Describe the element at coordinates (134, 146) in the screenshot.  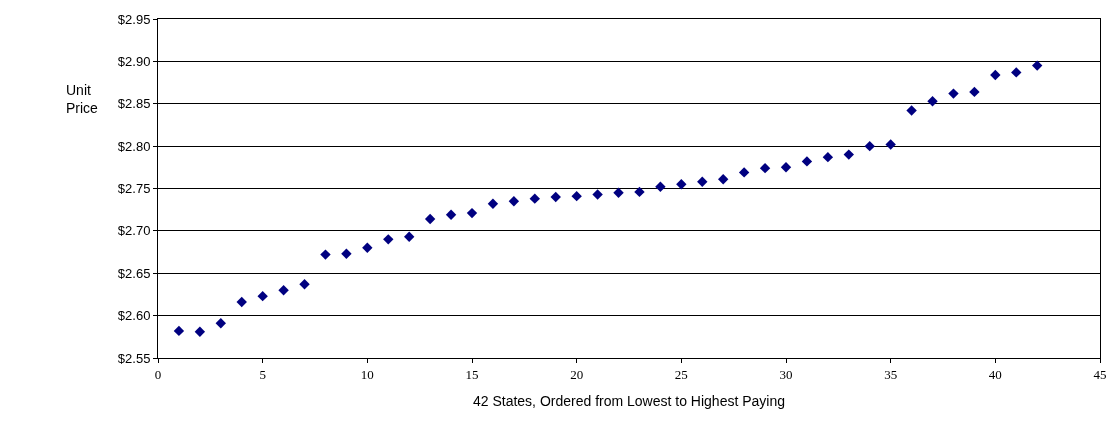
I see `y-tick-label: $2.80` at that location.